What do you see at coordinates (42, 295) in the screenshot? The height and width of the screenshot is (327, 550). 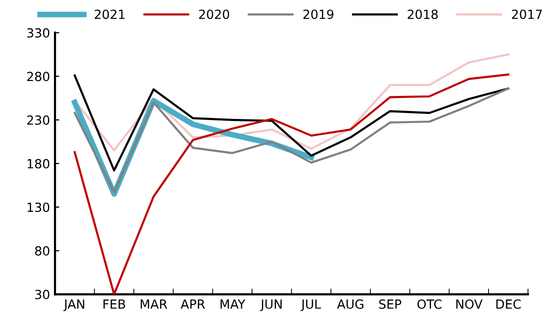 I see `y-tick-label: 30` at bounding box center [42, 295].